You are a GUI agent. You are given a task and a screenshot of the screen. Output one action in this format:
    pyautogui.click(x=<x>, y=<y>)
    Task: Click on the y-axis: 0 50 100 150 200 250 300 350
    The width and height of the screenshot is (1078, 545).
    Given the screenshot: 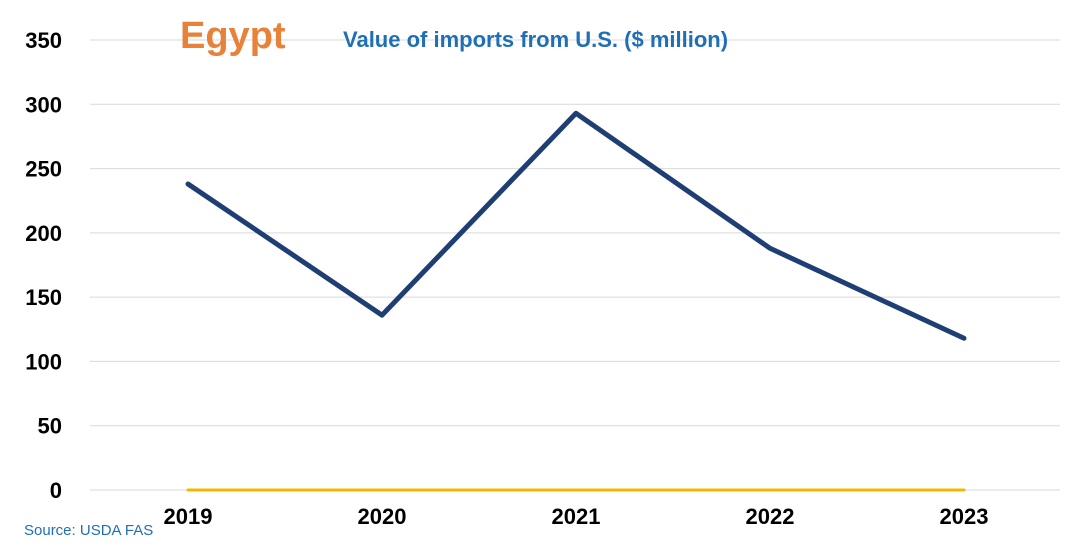 What is the action you would take?
    pyautogui.click(x=43, y=265)
    